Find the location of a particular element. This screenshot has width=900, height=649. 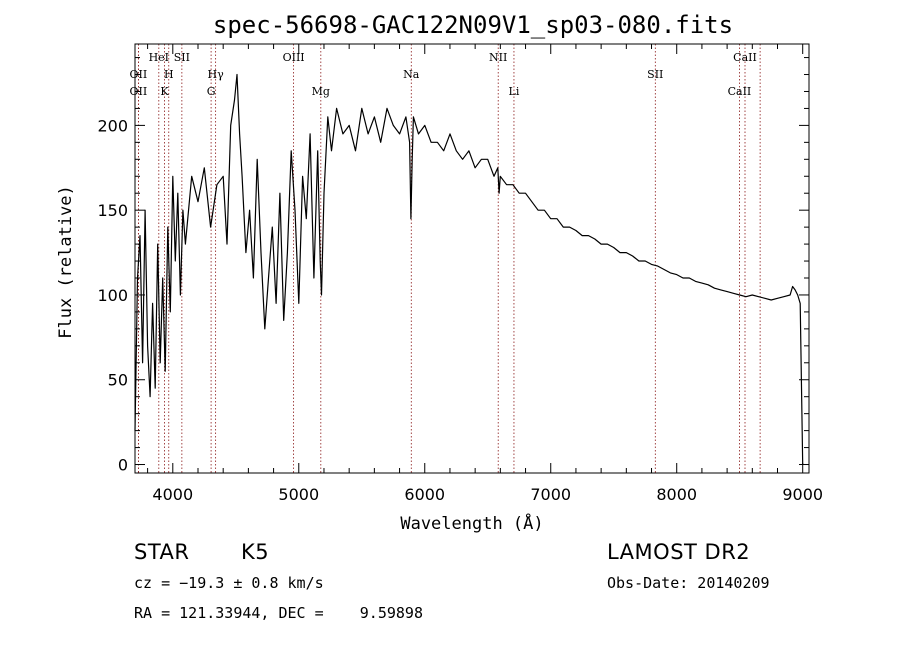

y-tick-label: 200 is located at coordinates (112, 125).